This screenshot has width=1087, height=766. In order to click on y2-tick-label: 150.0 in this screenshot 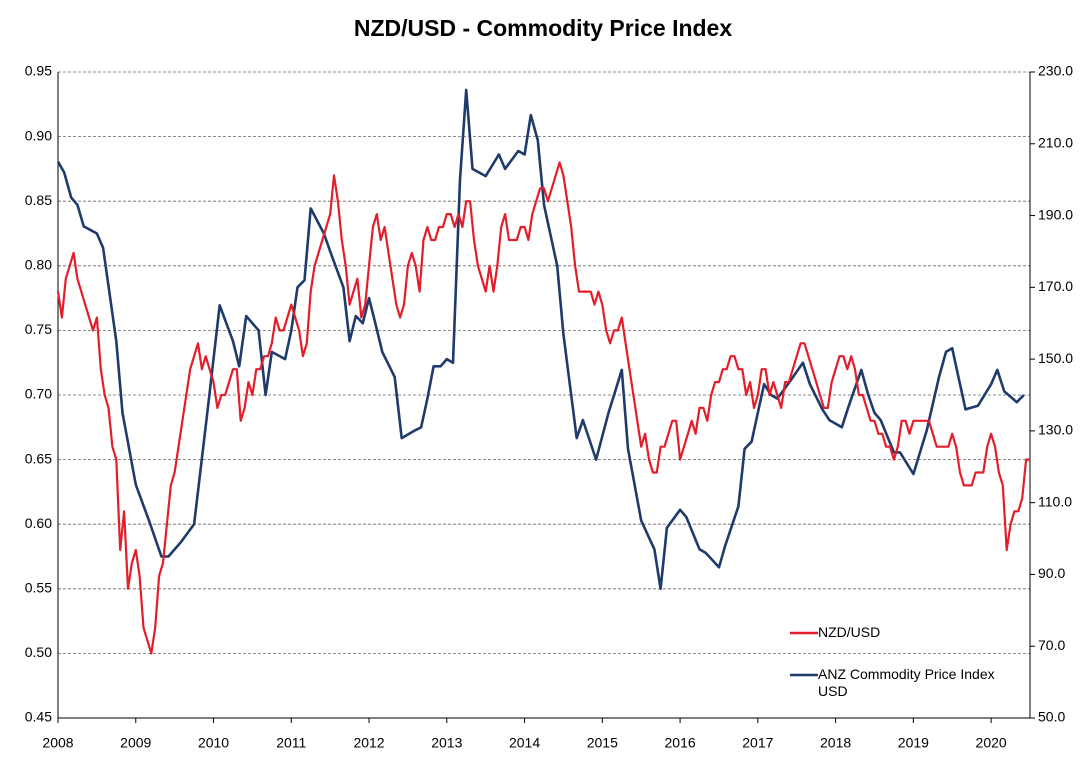, I will do `click(1055, 358)`.